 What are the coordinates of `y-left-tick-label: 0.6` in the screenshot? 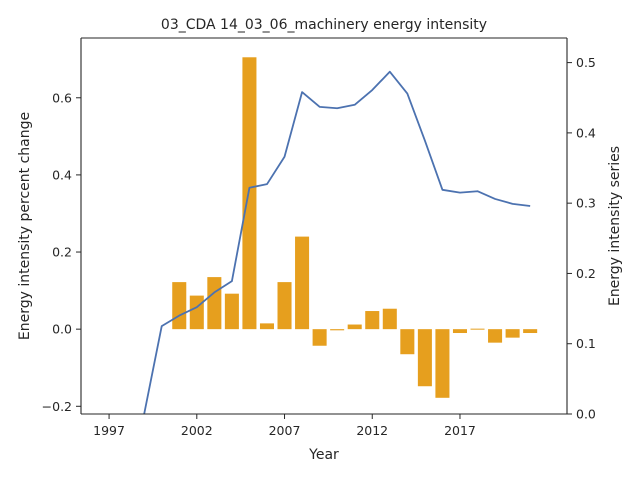 It's located at (62, 97).